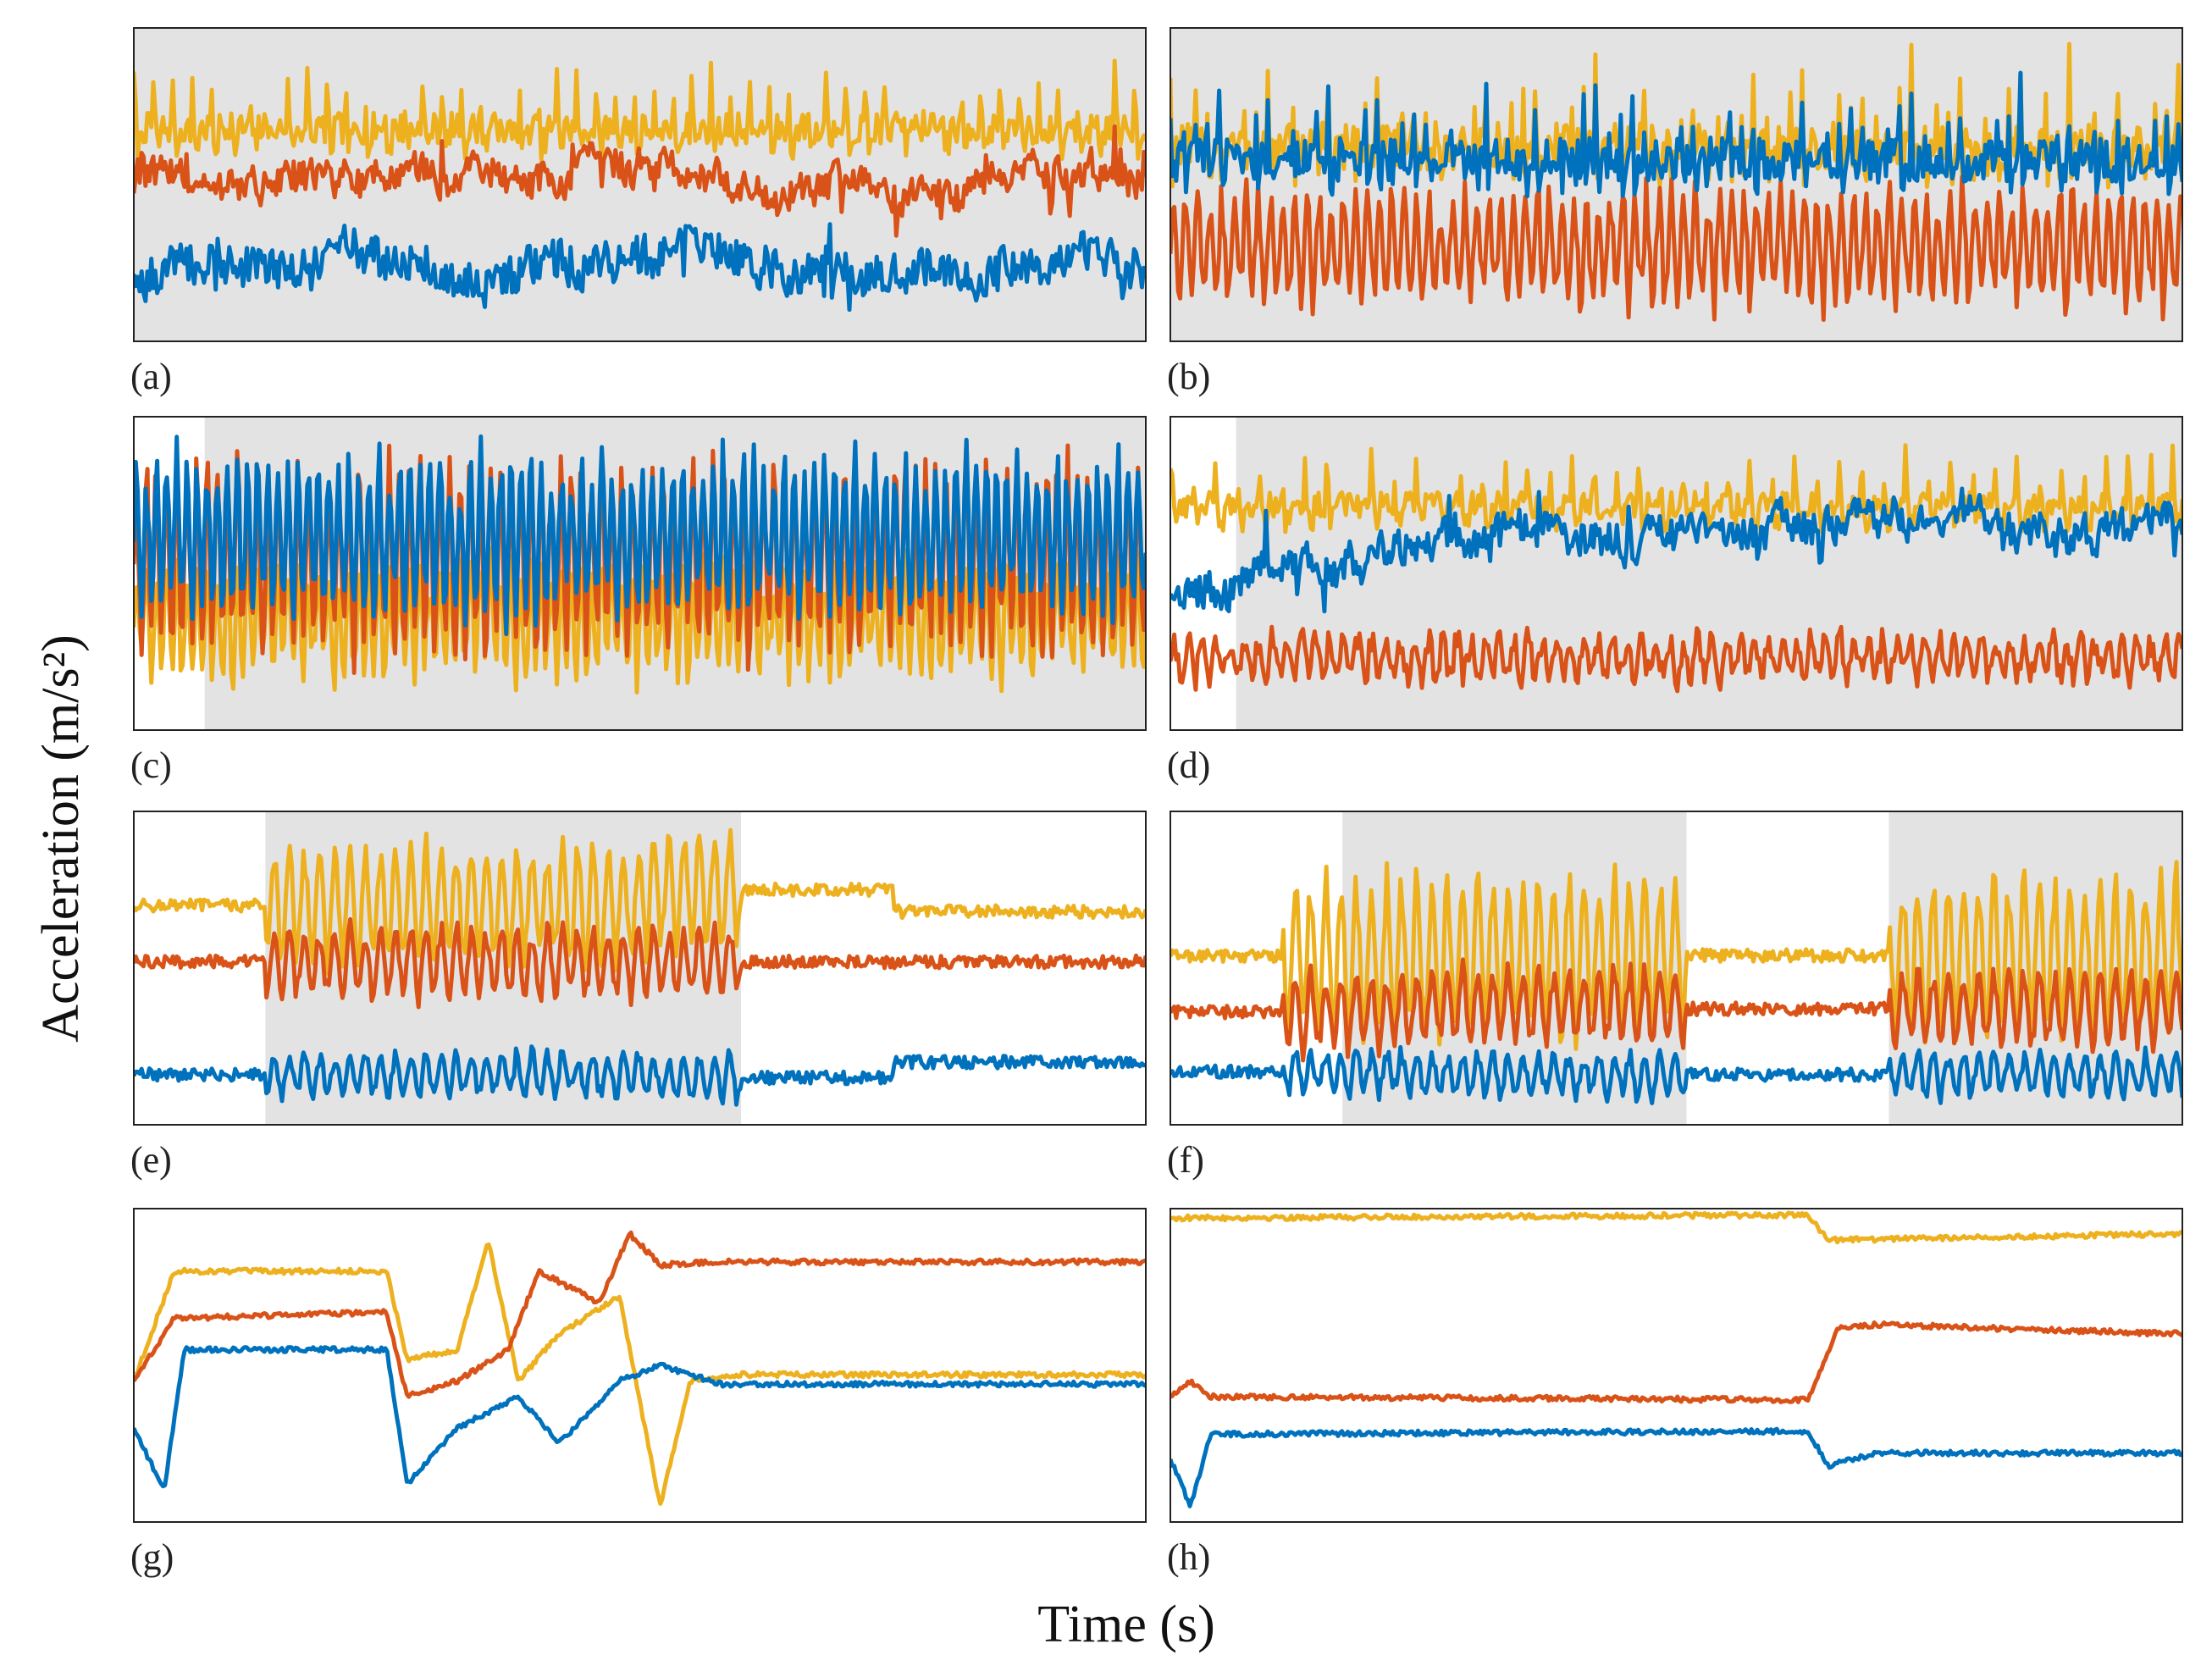  Describe the element at coordinates (1188, 765) in the screenshot. I see `panel-label: (d)` at that location.